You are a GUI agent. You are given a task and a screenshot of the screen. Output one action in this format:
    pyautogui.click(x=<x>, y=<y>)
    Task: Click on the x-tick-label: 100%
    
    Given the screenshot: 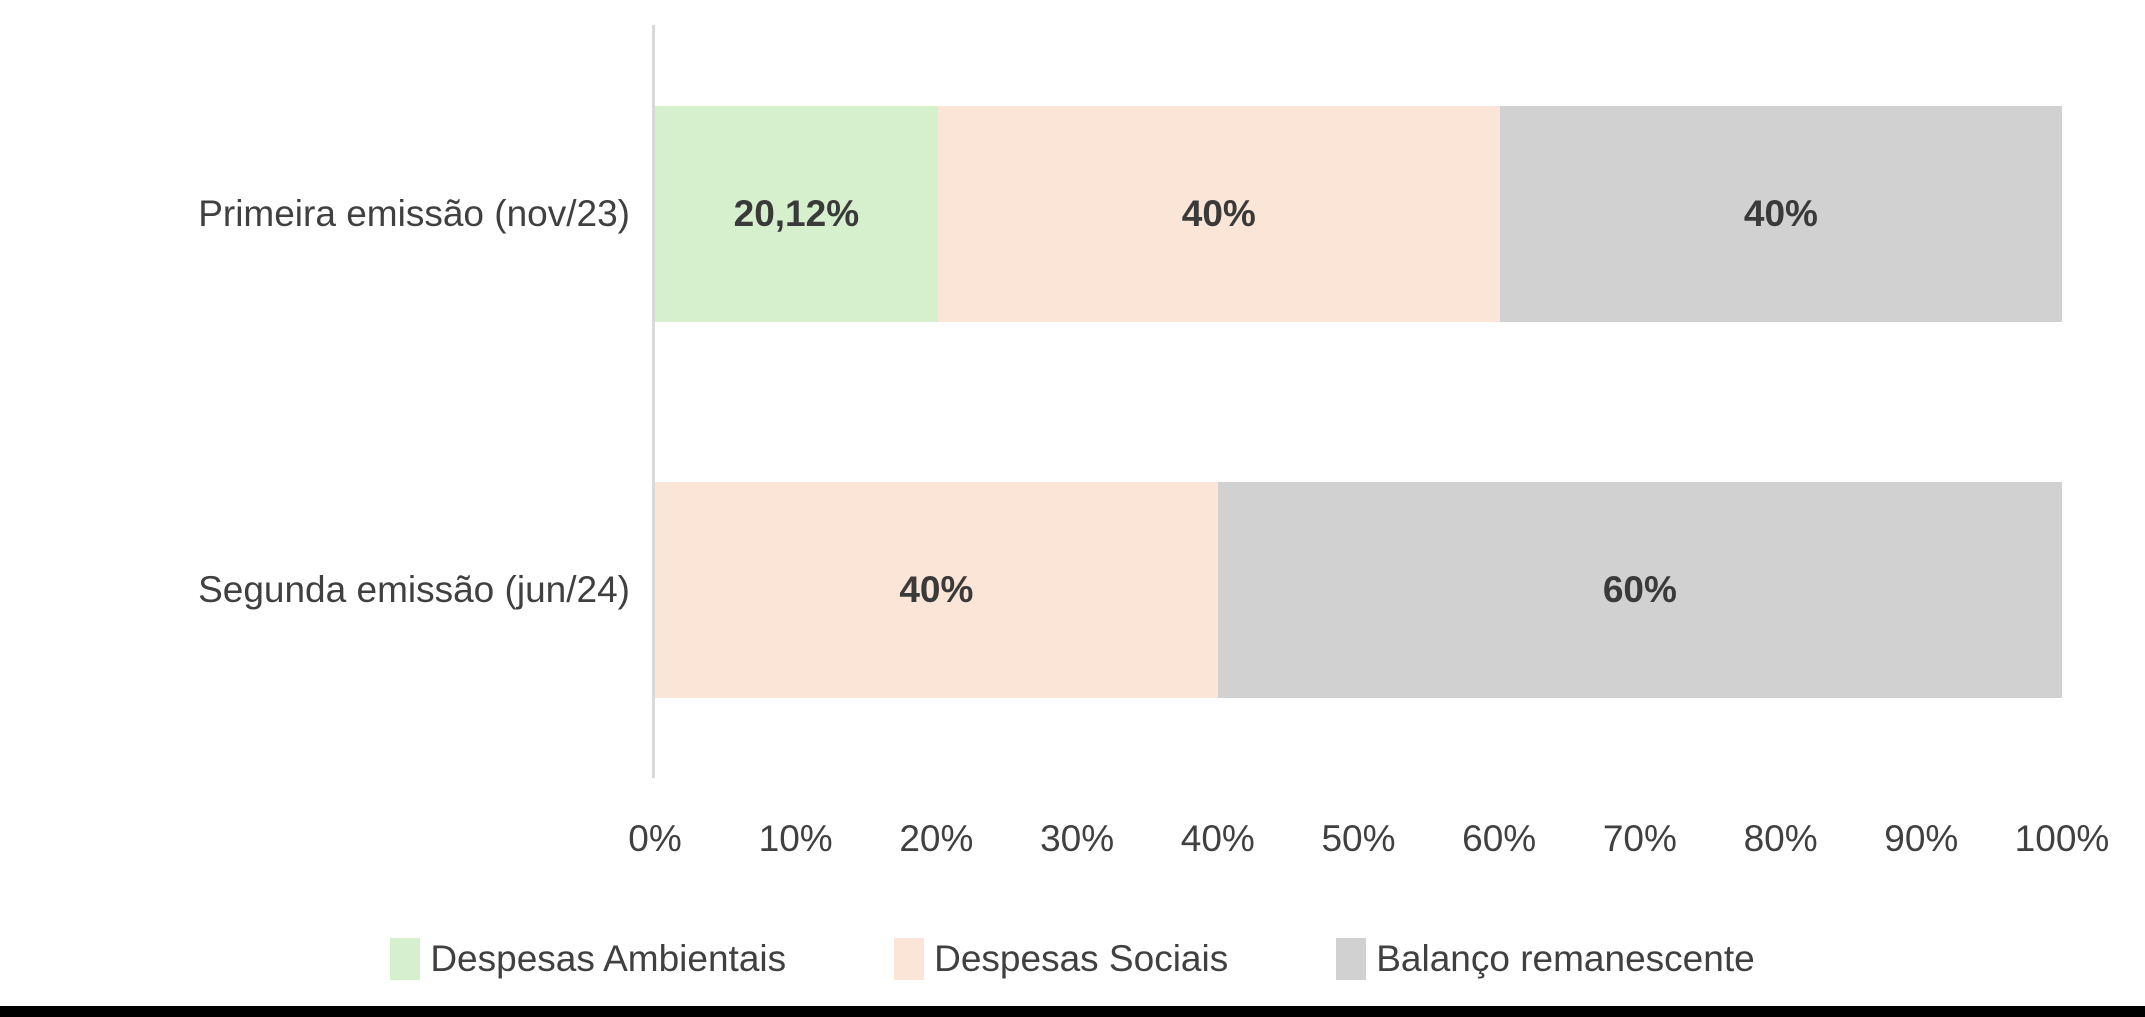 What is the action you would take?
    pyautogui.click(x=2062, y=838)
    